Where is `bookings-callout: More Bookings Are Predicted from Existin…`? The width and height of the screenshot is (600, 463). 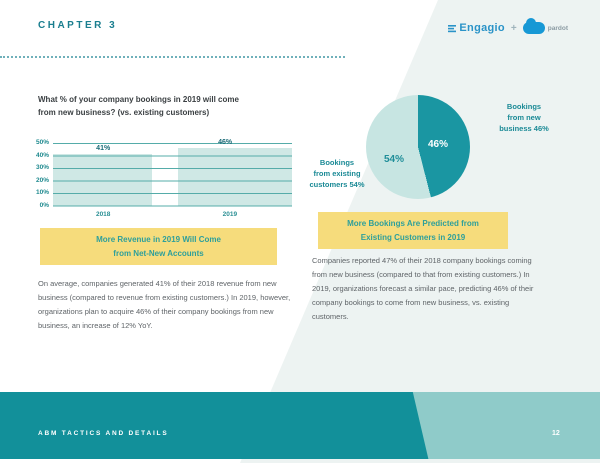
bookings-callout: More Bookings Are Predicted from Existin… is located at coordinates (413, 230).